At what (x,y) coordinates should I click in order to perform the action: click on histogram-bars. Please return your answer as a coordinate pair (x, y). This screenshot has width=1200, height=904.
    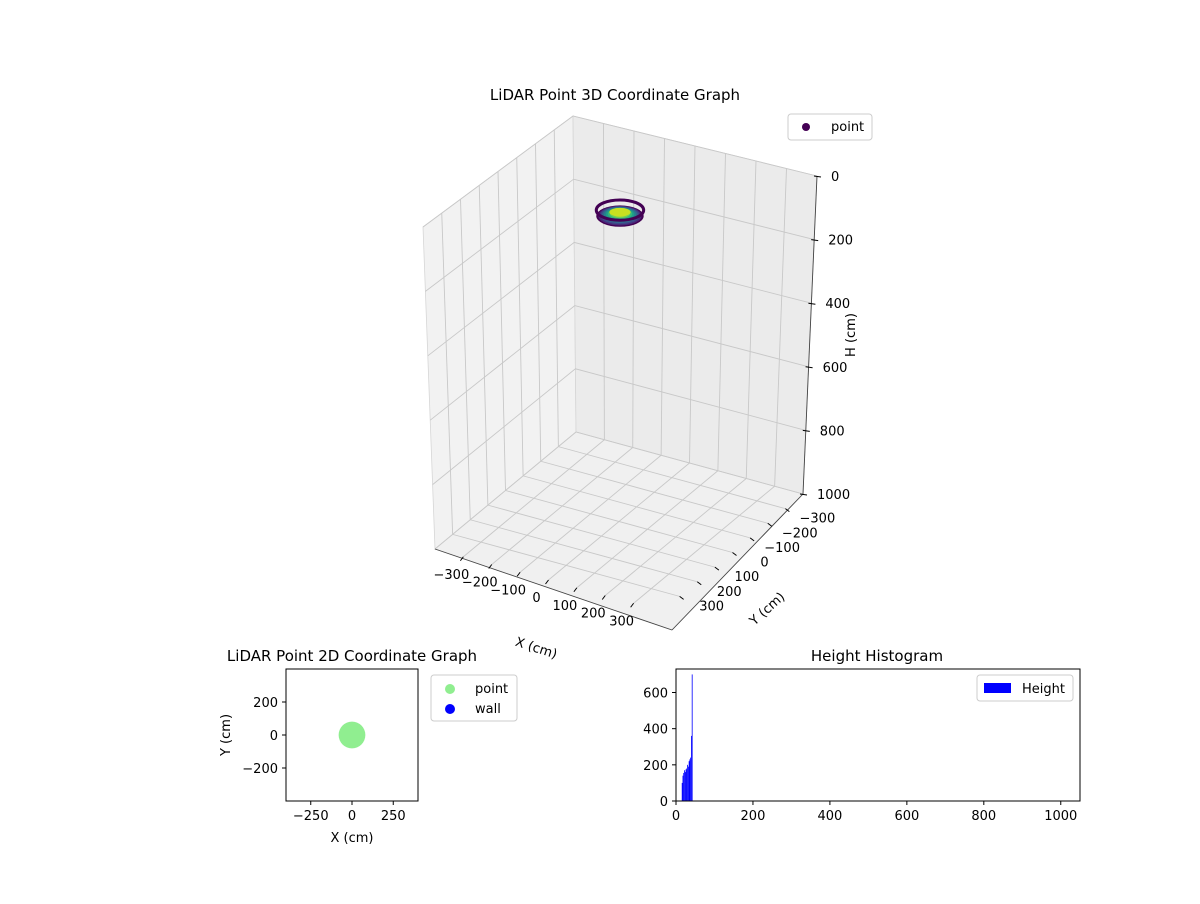
    Looking at the image, I should click on (687, 737).